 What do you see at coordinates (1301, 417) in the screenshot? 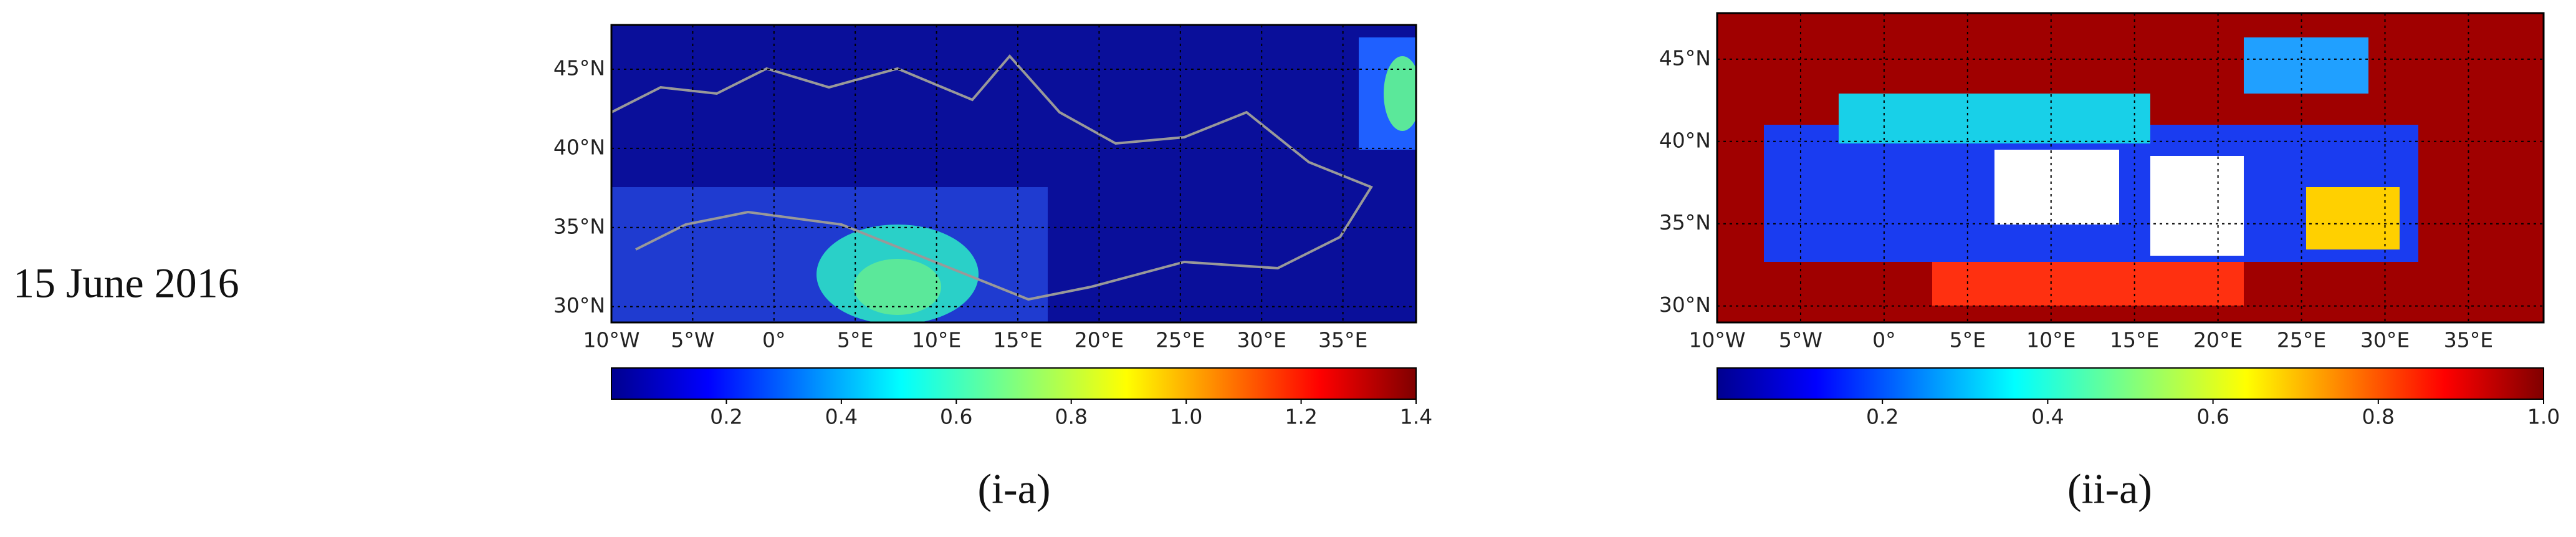
I see `colorbar-tick-label: 1.2` at bounding box center [1301, 417].